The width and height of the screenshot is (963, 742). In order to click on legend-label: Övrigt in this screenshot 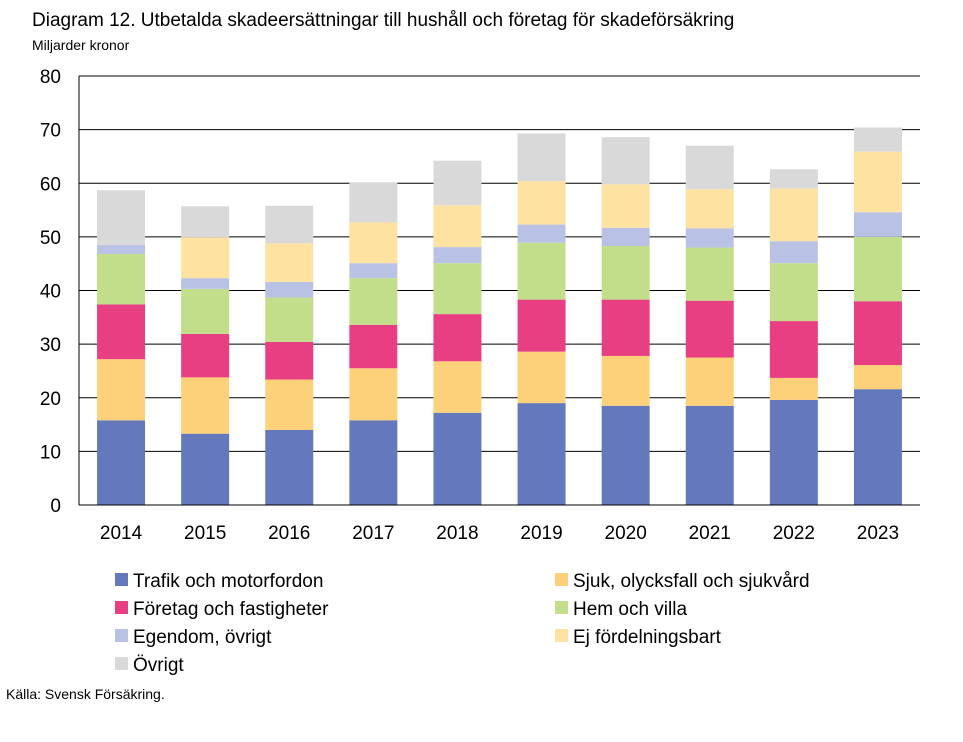, I will do `click(158, 665)`.